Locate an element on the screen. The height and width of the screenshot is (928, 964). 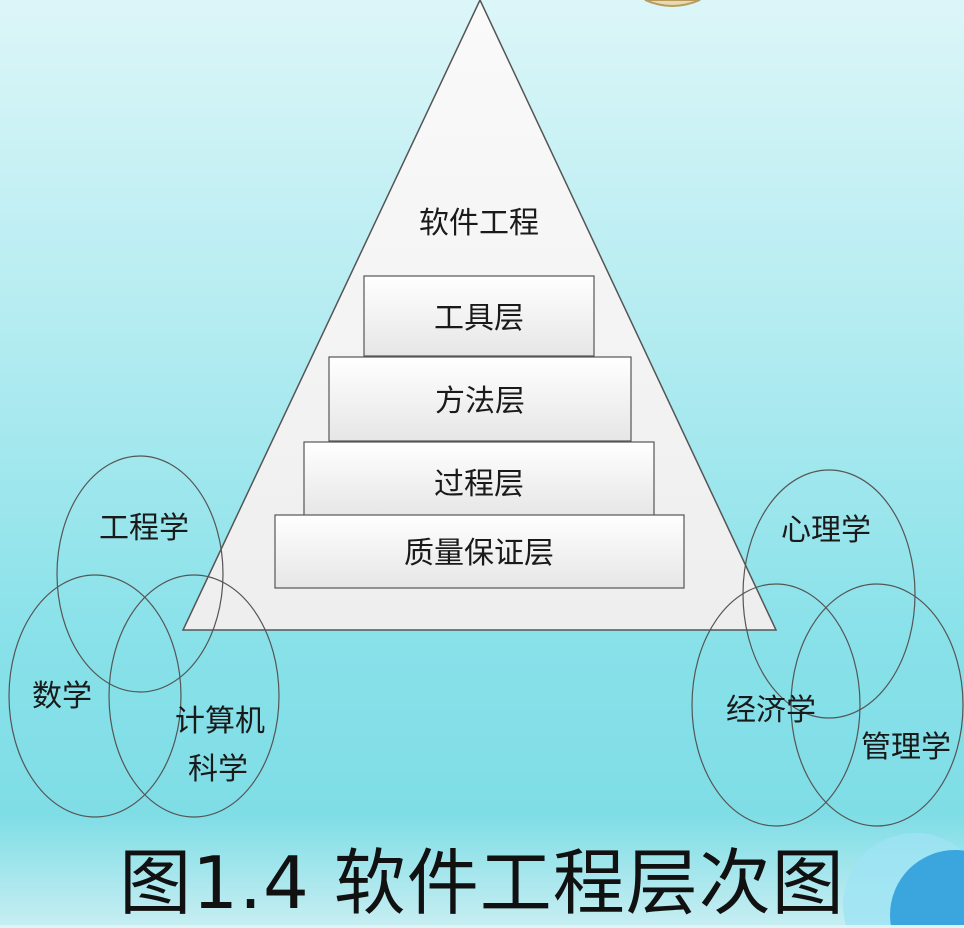
figure-caption: 图1.4 软件工程层次图 is located at coordinates (482, 883).